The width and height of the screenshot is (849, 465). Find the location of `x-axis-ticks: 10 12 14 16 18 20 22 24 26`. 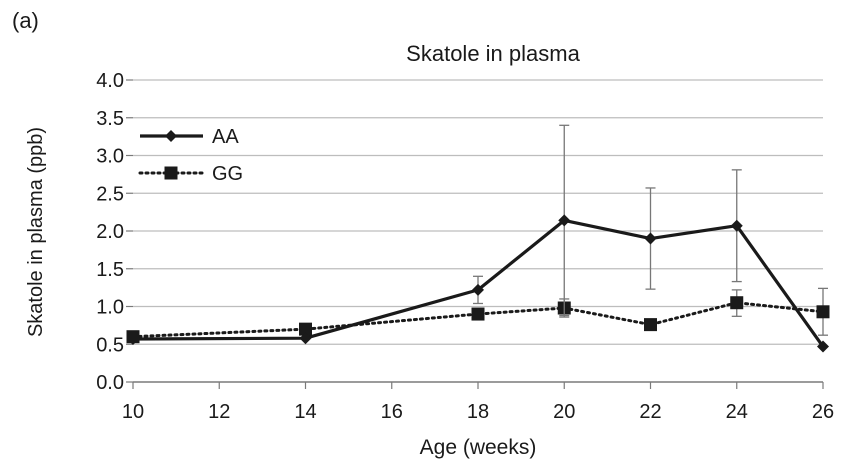

x-axis-ticks: 10 12 14 16 18 20 22 24 26 is located at coordinates (478, 402).